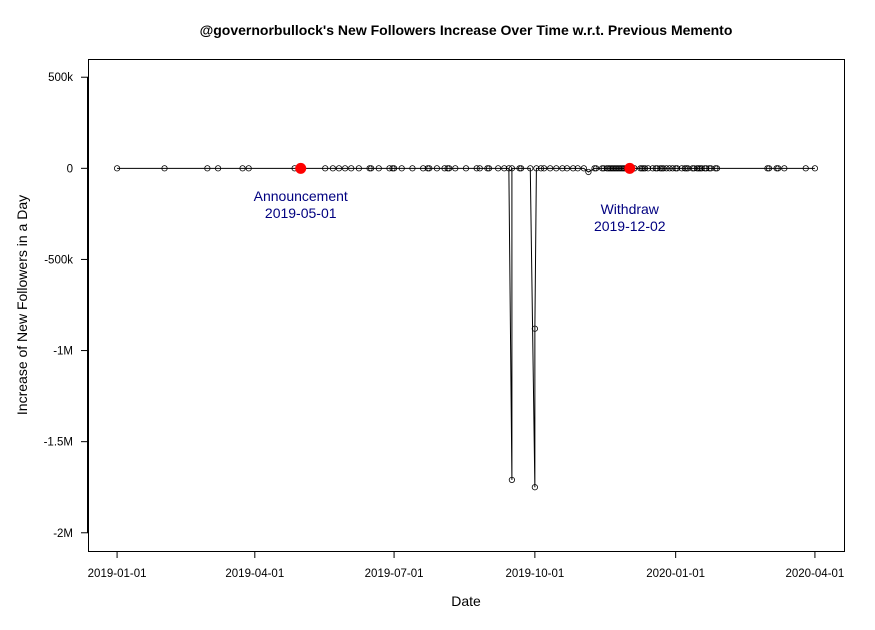  I want to click on y-tick-label: -1.5M, so click(58, 443).